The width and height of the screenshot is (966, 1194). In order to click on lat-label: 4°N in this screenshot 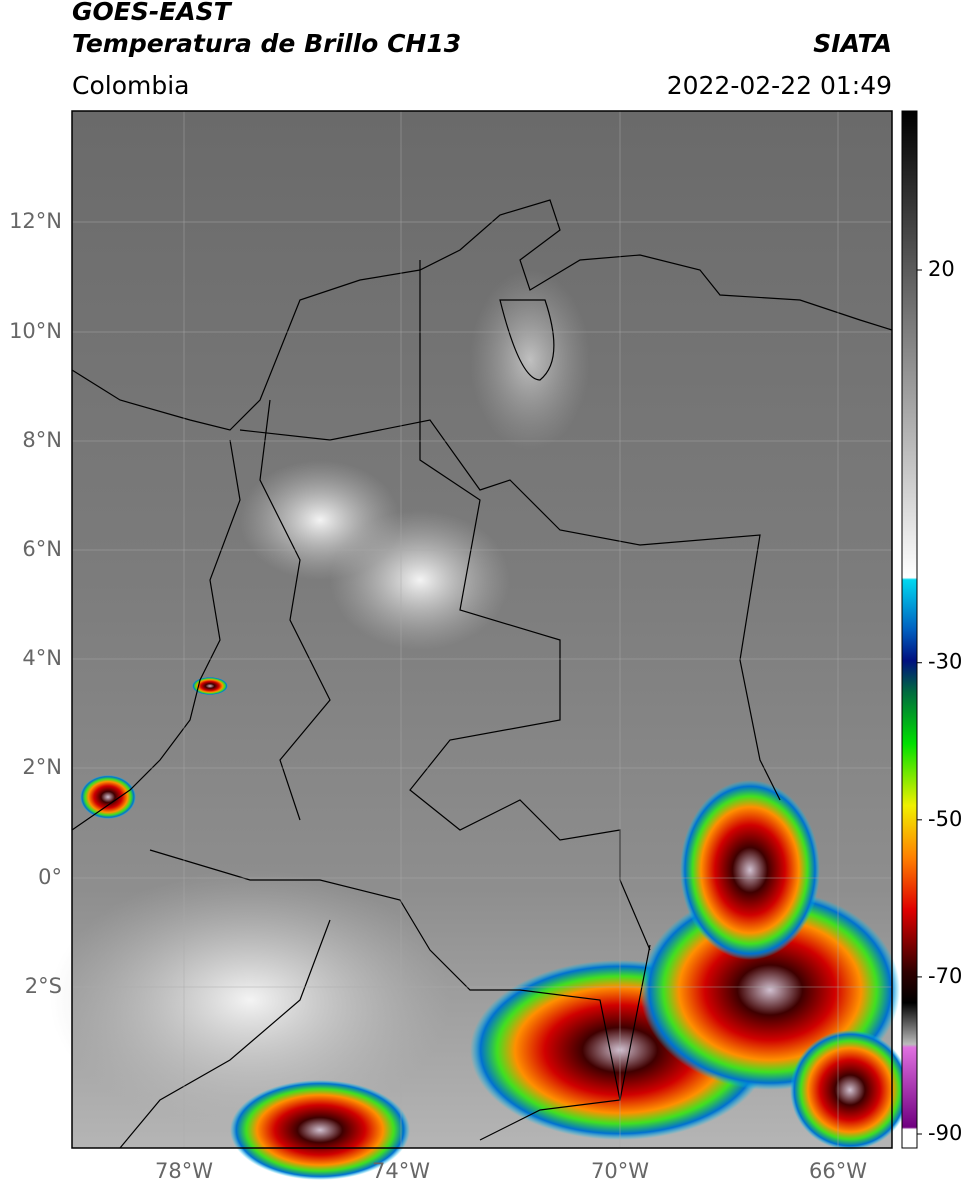, I will do `click(42, 658)`.